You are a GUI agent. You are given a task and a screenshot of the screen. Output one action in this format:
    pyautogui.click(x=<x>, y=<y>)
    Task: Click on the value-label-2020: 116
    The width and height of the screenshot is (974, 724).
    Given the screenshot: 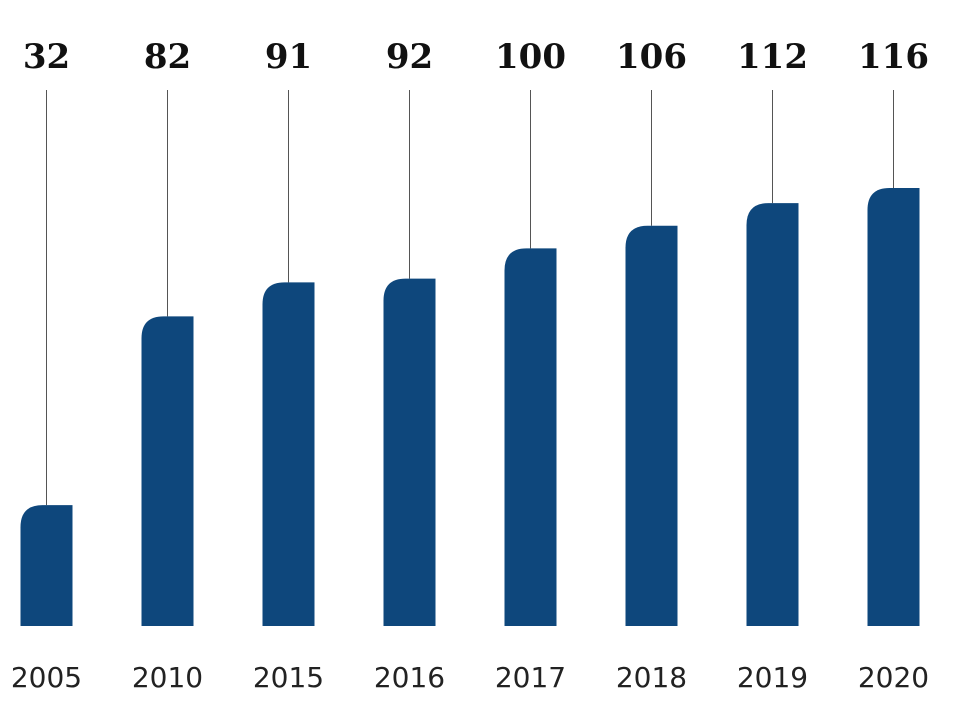 What is the action you would take?
    pyautogui.click(x=893, y=57)
    